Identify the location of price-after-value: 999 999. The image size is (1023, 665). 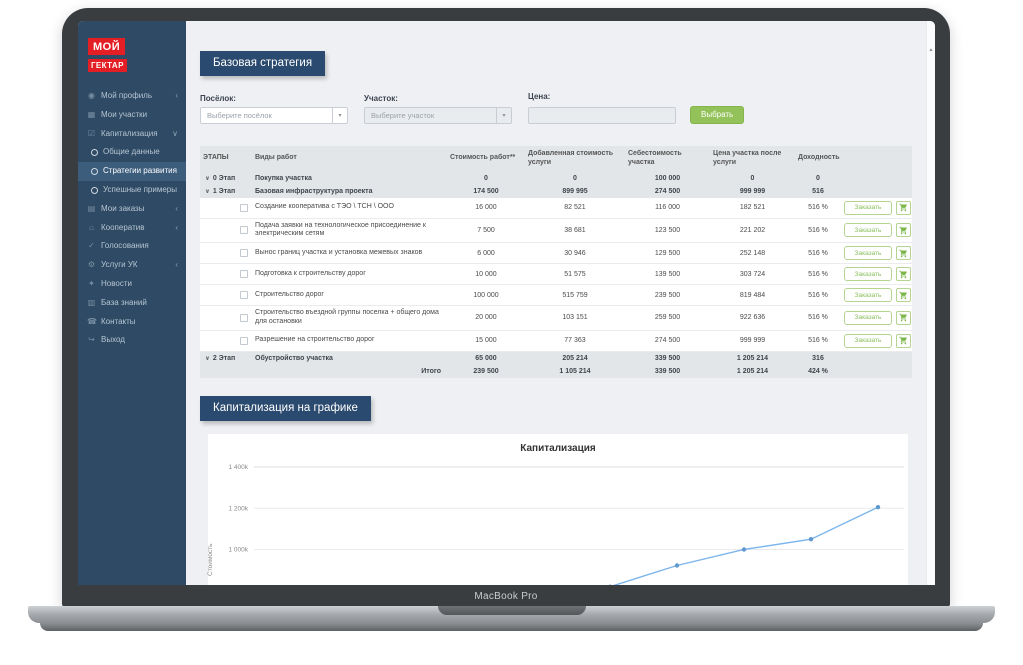
(752, 340).